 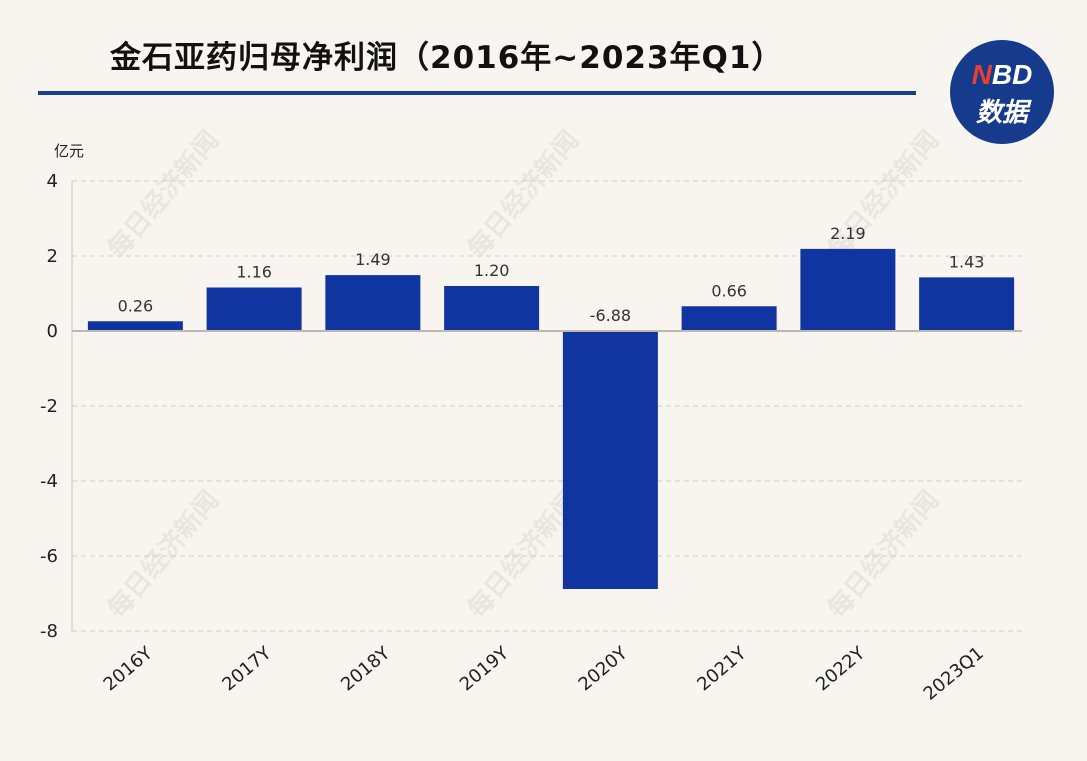 I want to click on x-tick-label: 2023Q1, so click(x=954, y=674).